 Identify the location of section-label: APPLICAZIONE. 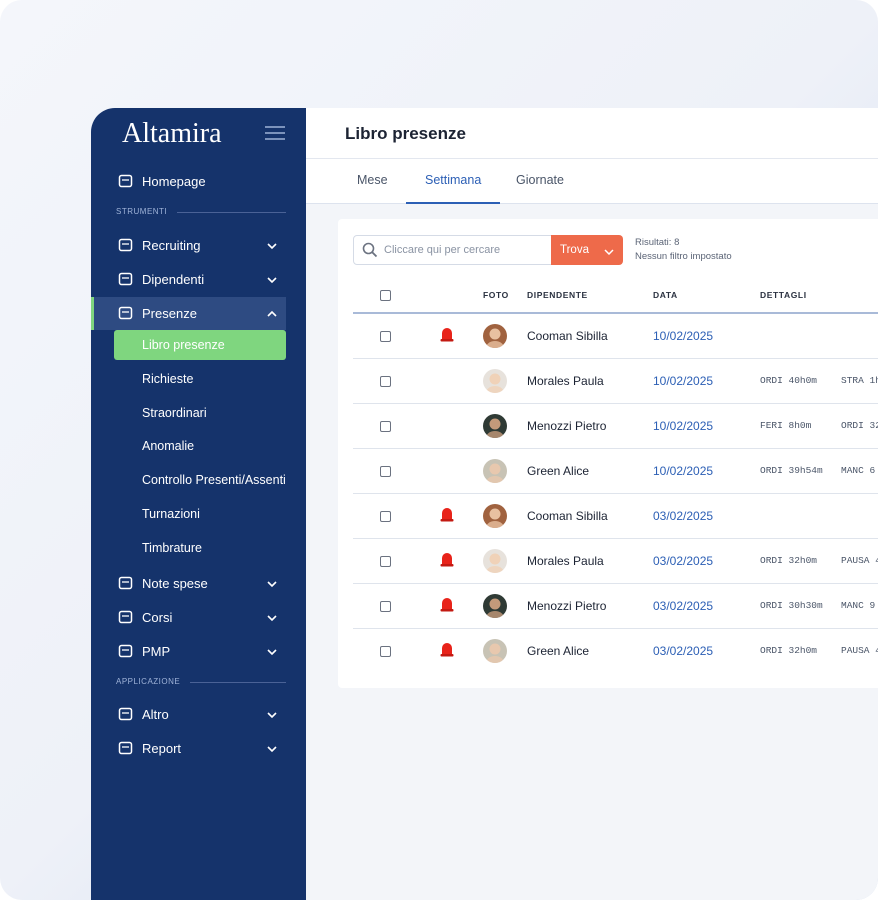
(148, 681).